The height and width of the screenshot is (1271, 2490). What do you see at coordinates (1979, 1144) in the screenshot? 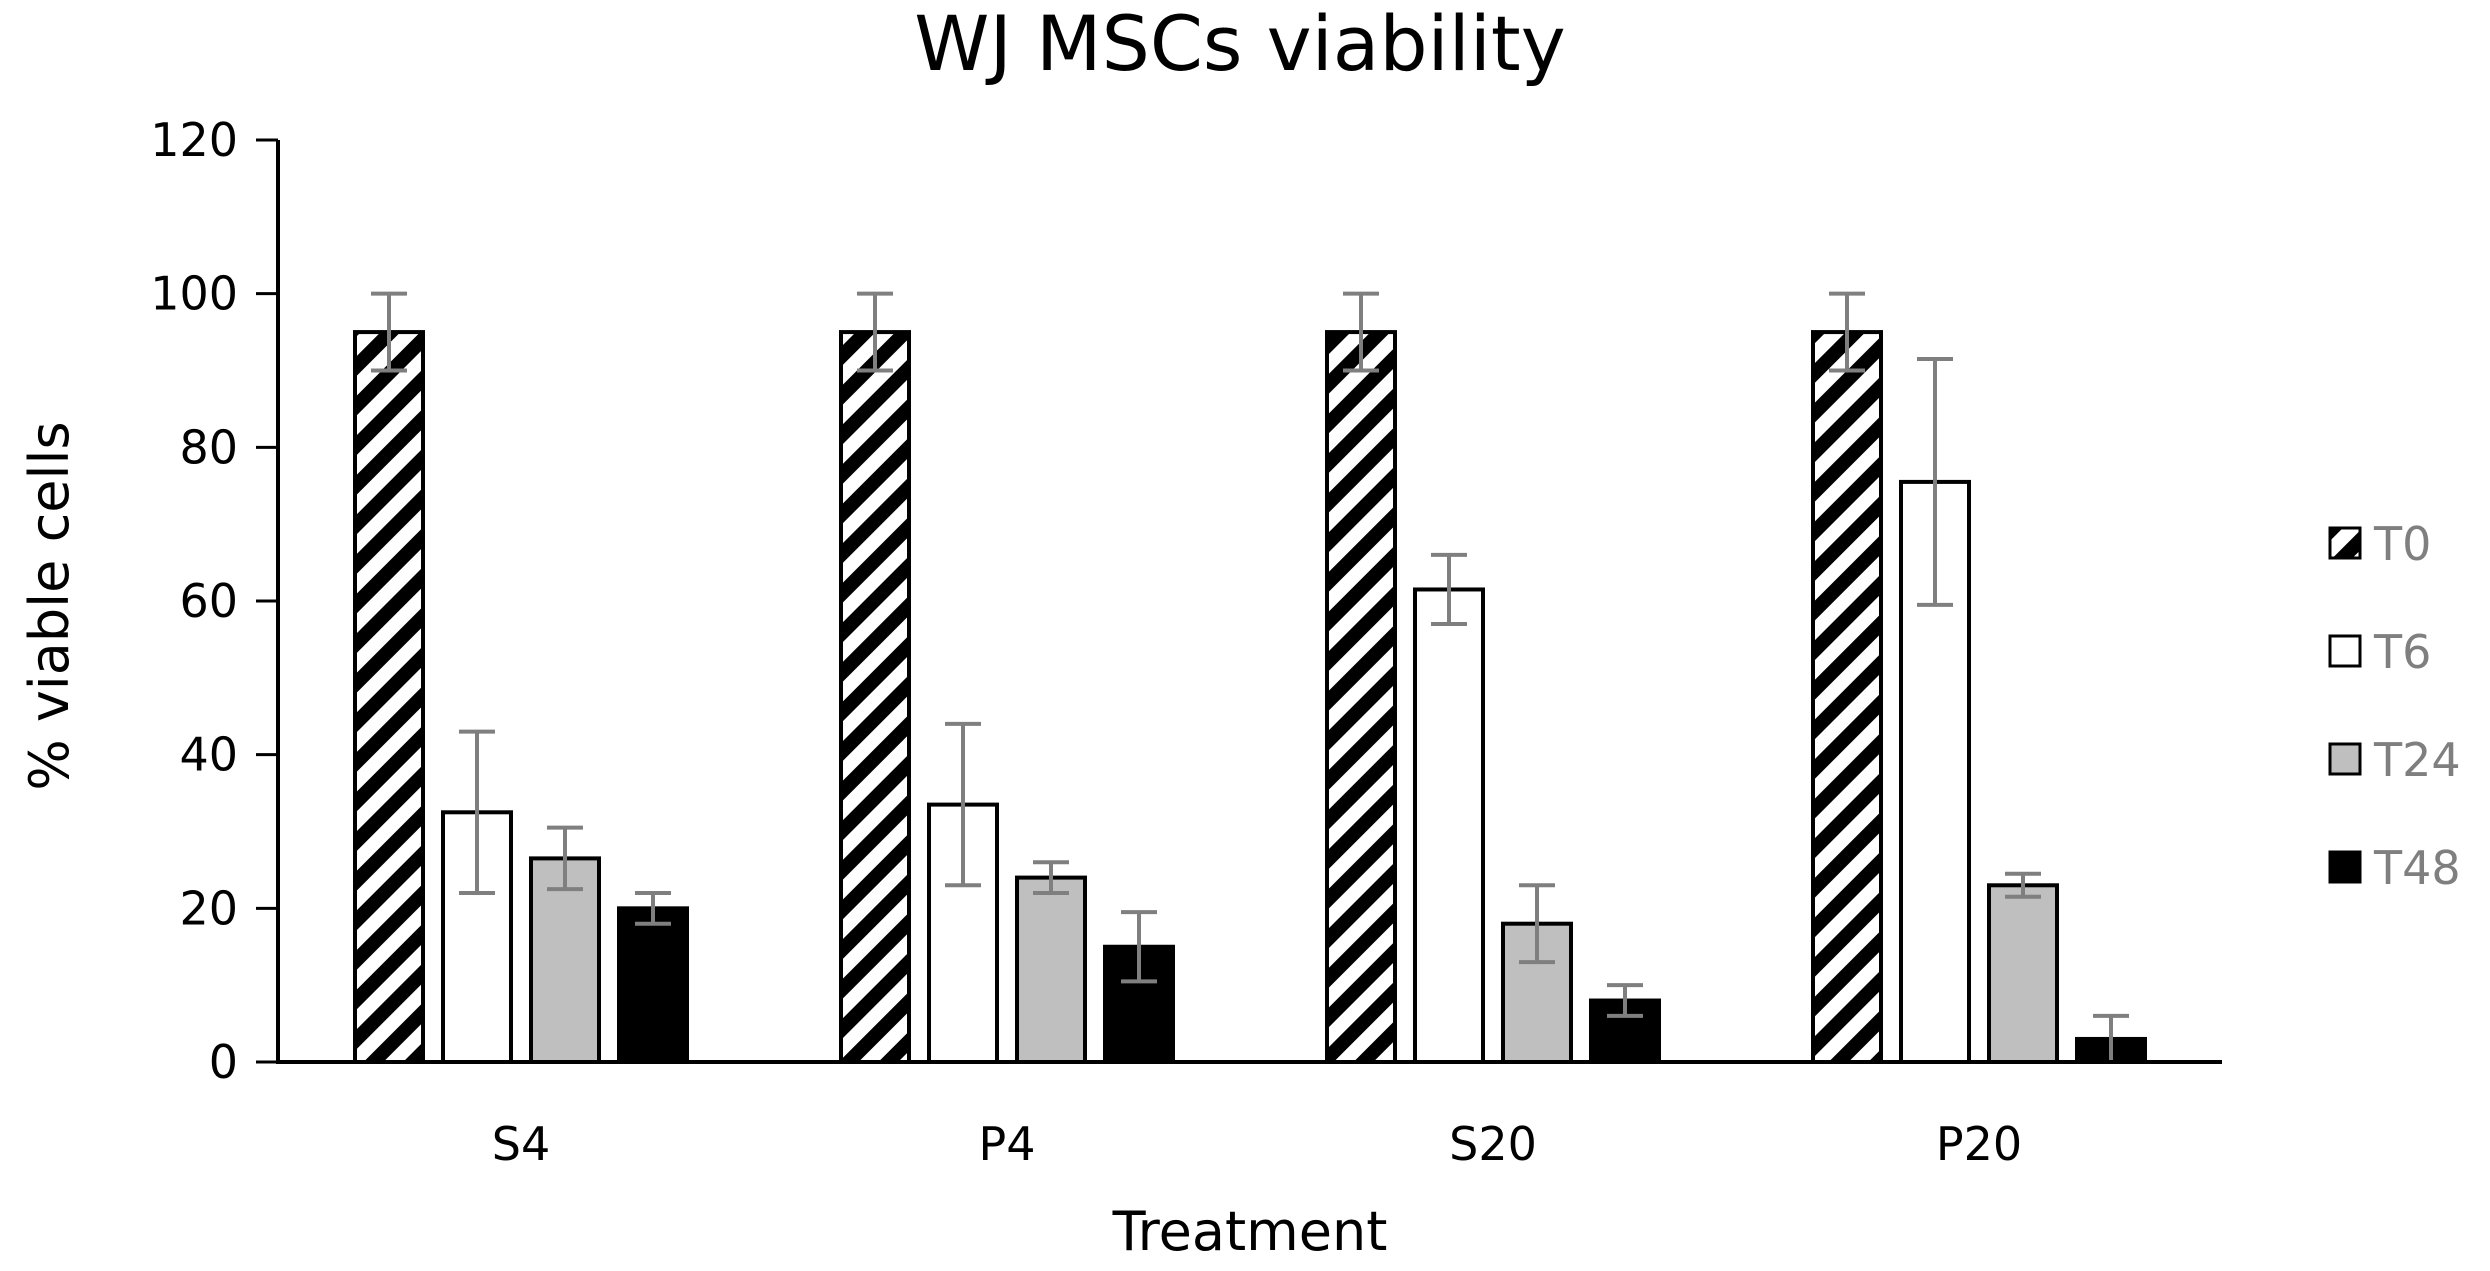
I see `x-tick-label: P20` at bounding box center [1979, 1144].